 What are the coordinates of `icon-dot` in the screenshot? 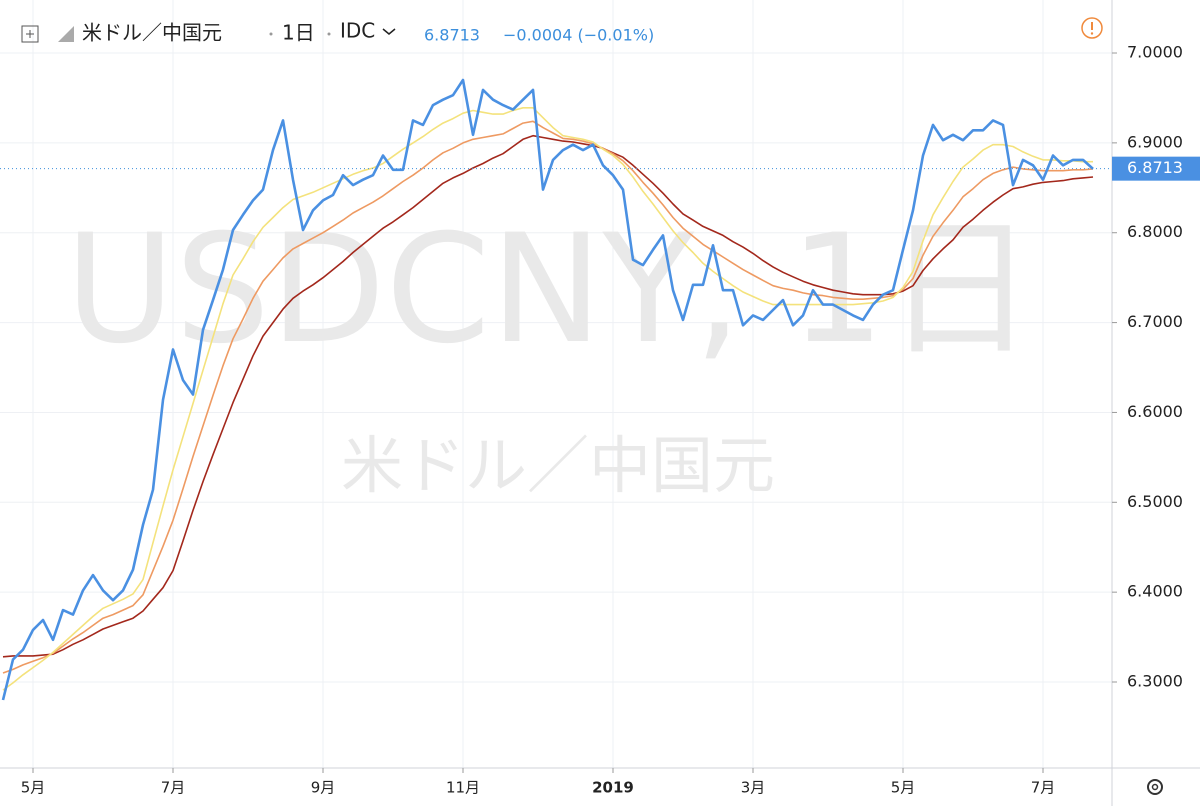 It's located at (1092, 33).